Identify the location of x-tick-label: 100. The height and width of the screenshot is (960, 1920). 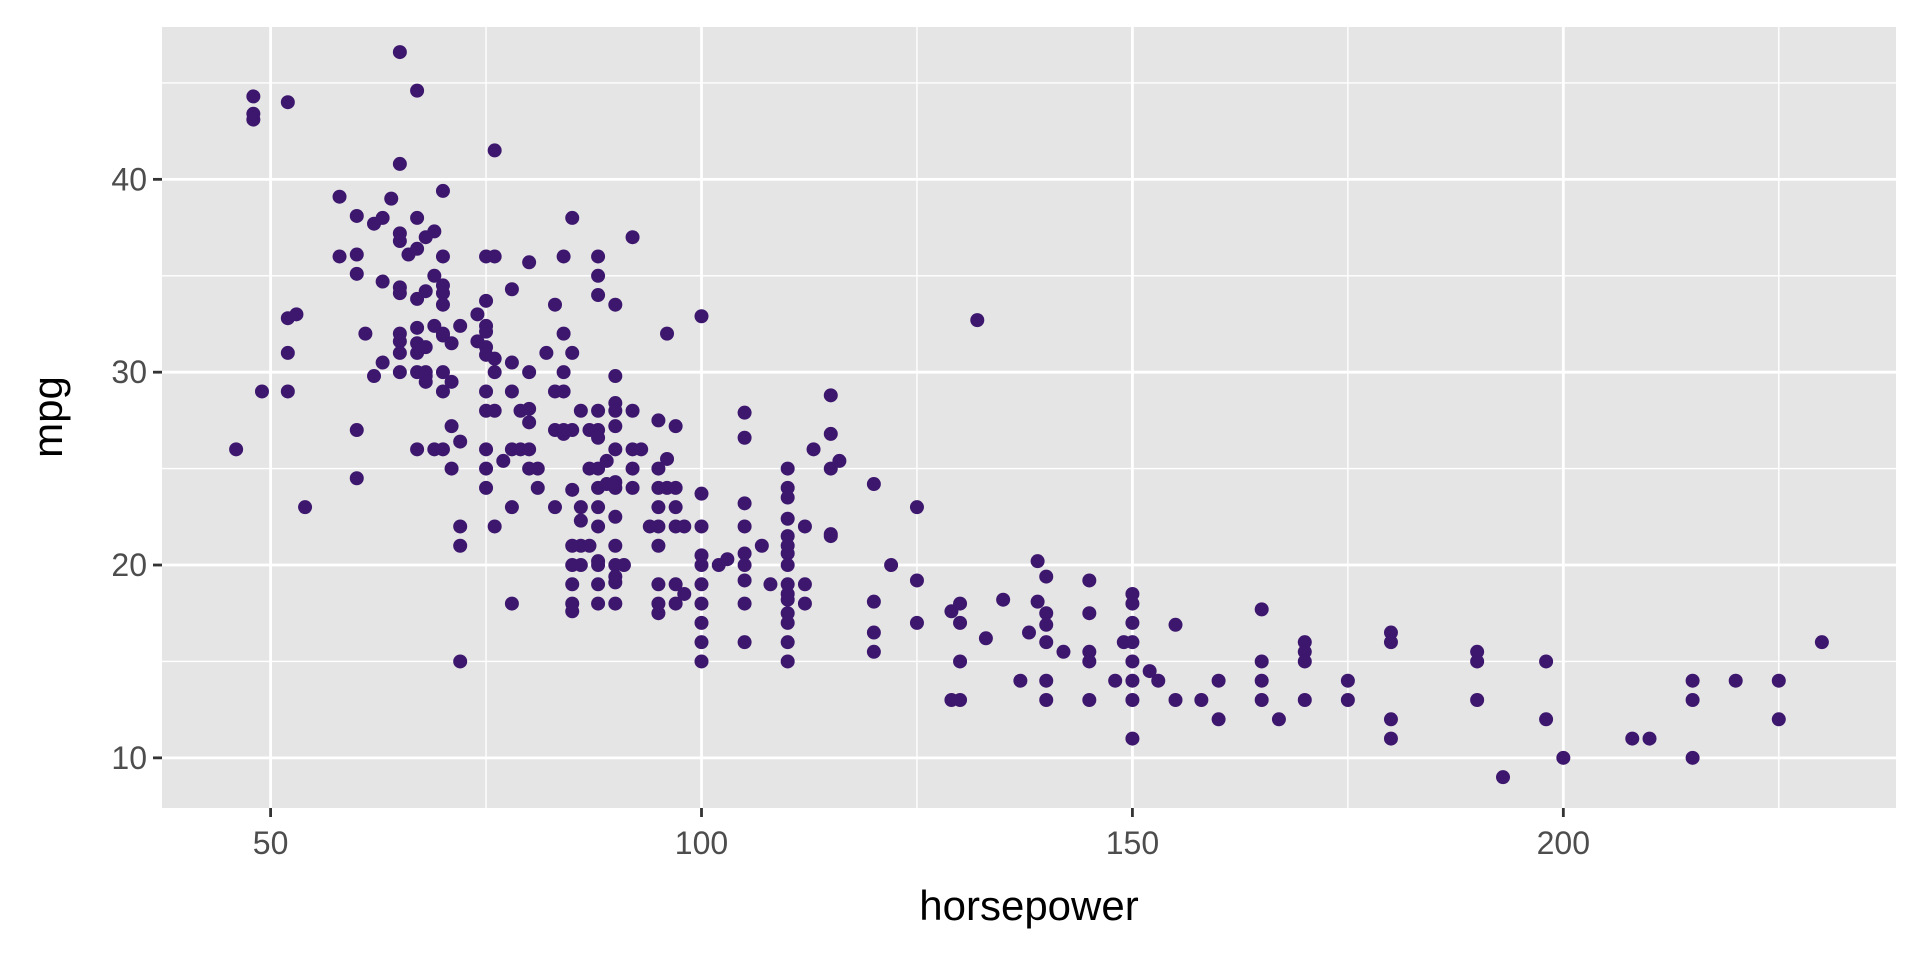
(701, 843).